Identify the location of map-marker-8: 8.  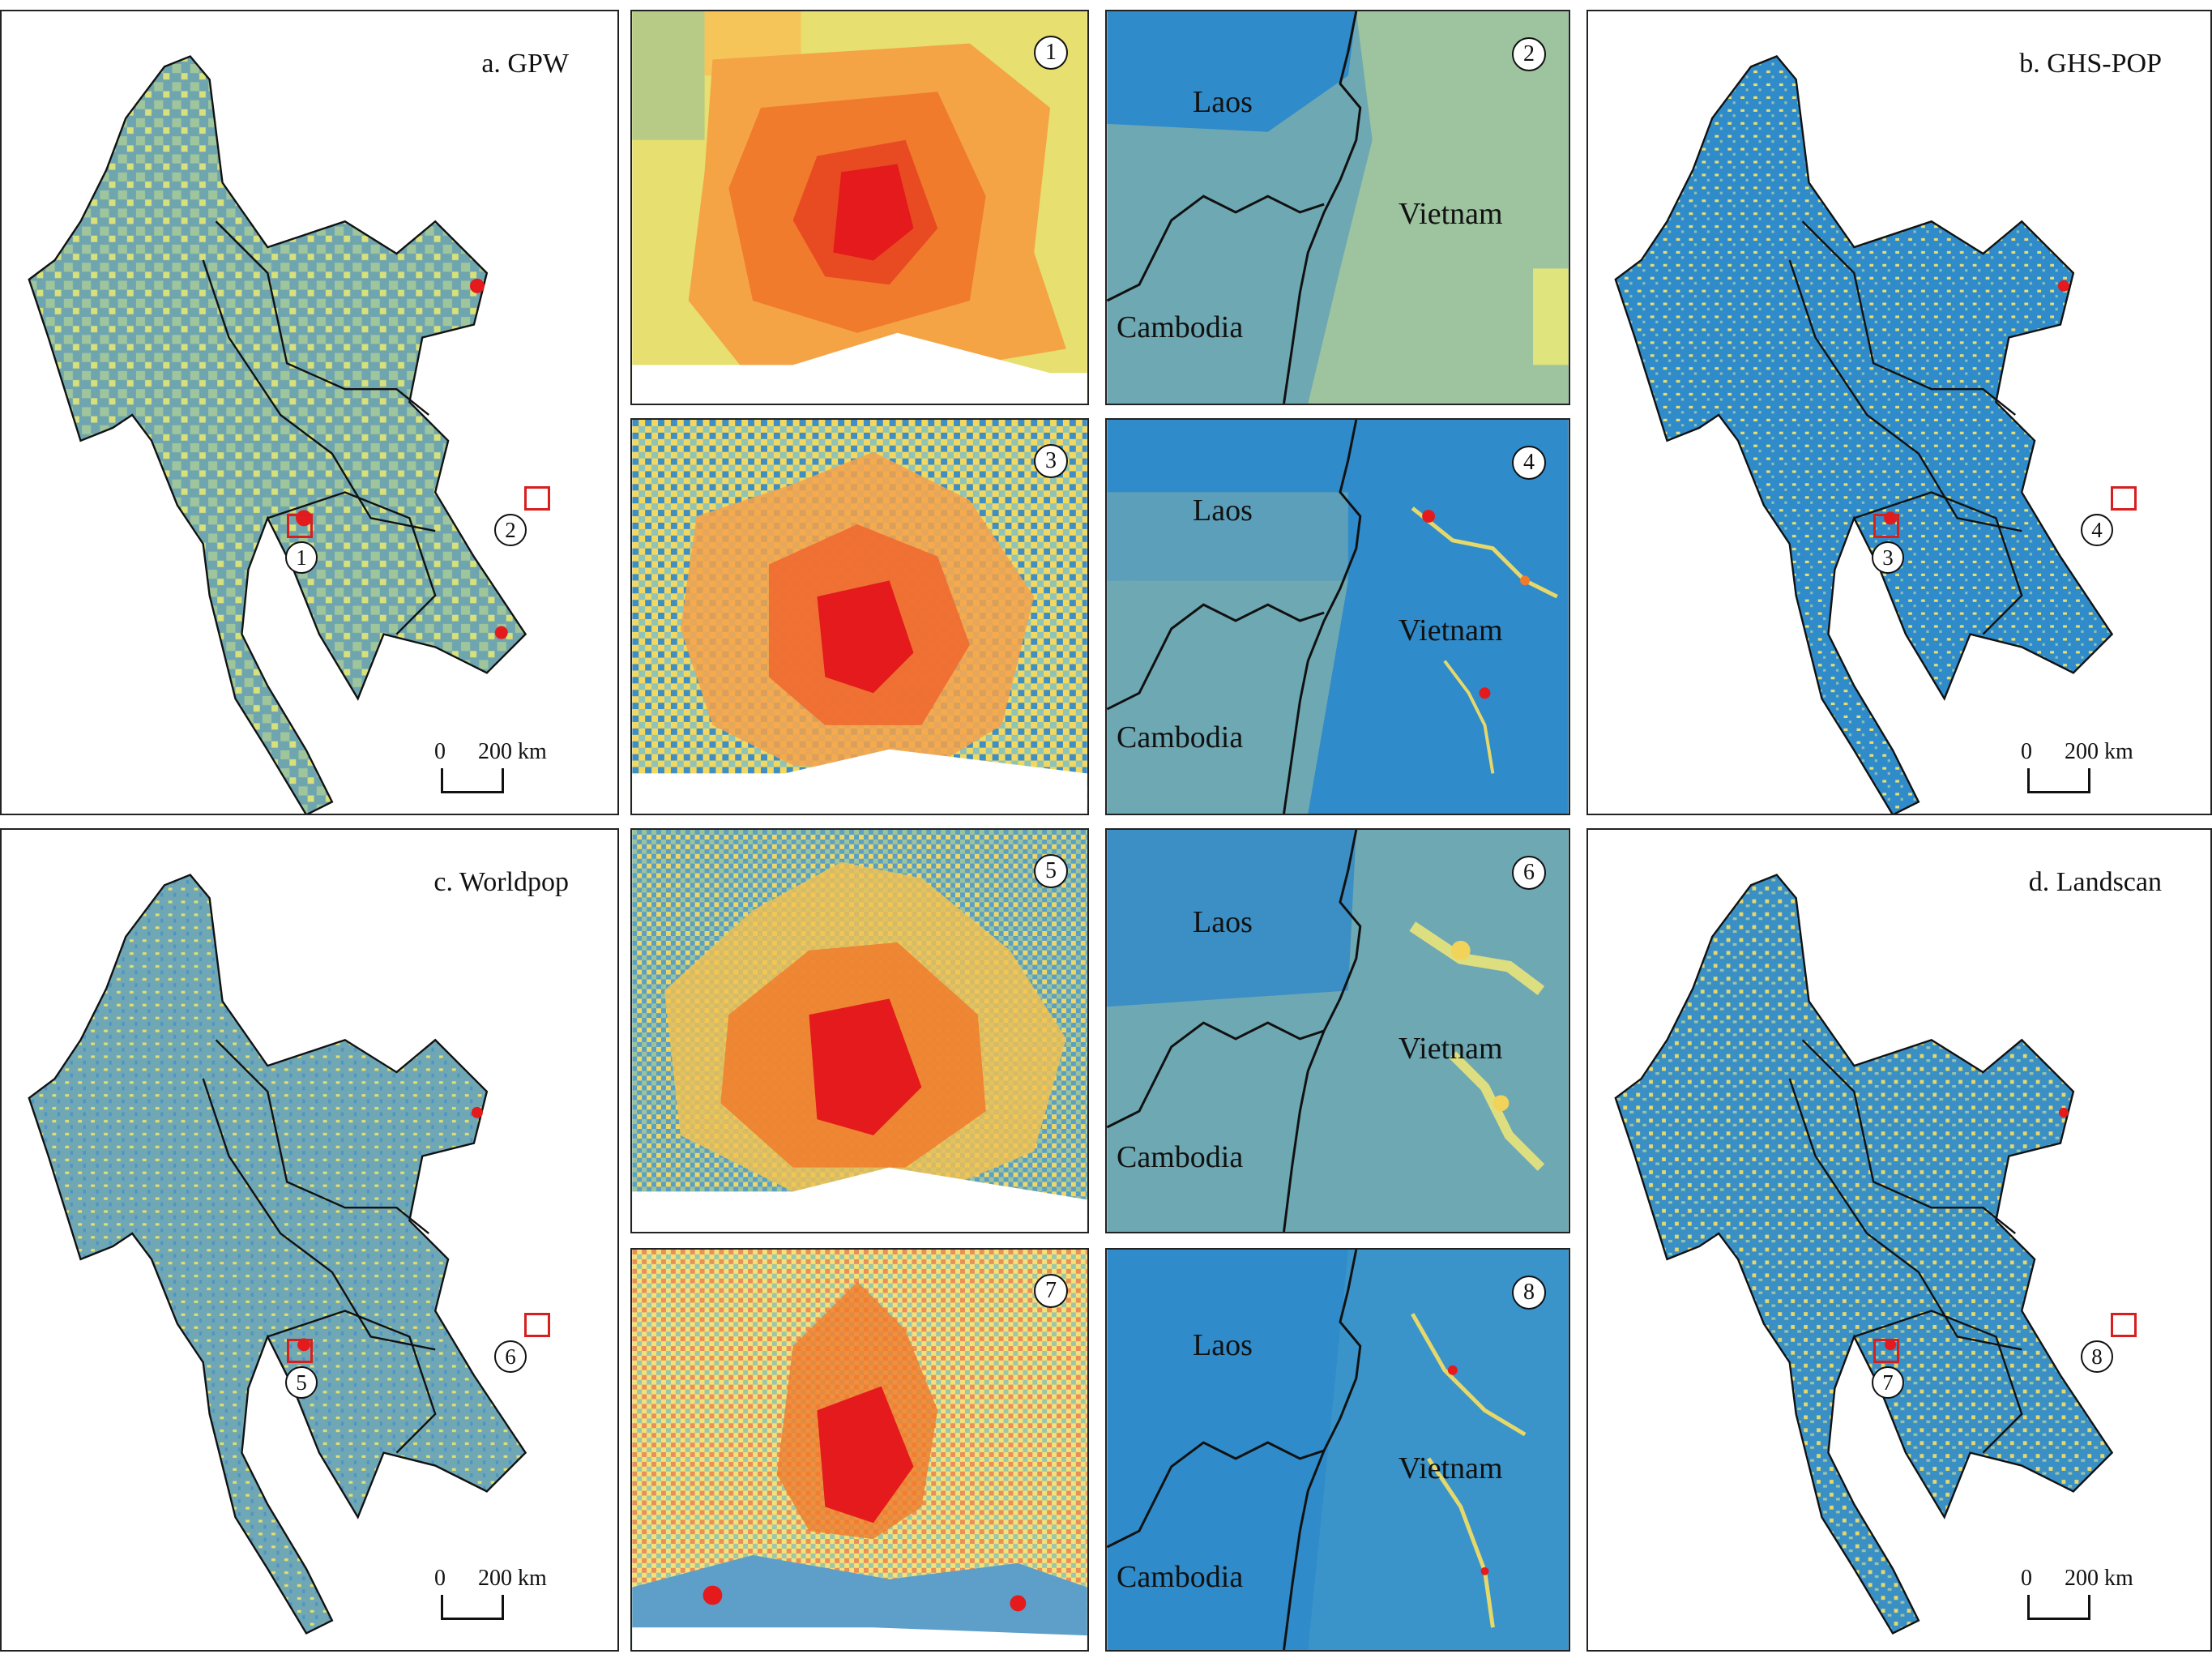
(2097, 1356).